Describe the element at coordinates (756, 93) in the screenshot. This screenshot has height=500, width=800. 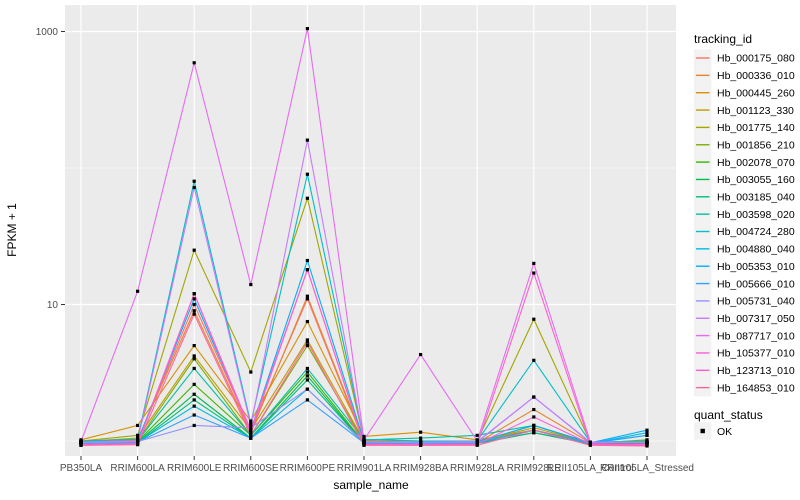
I see `legend-item-label: Hb_000445_260` at that location.